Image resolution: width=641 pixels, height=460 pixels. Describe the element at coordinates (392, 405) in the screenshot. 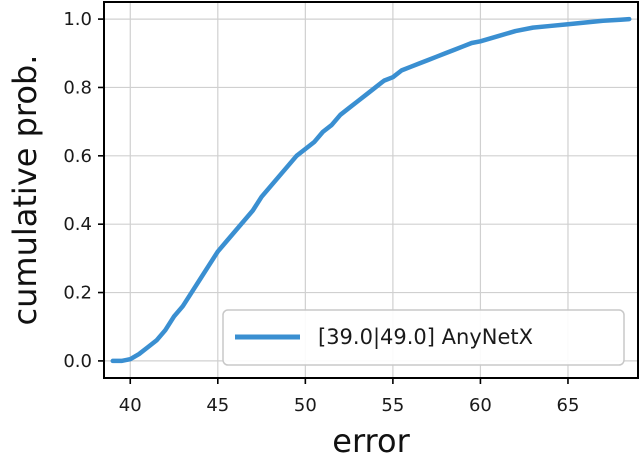

I see `x-tick-label: 55` at that location.